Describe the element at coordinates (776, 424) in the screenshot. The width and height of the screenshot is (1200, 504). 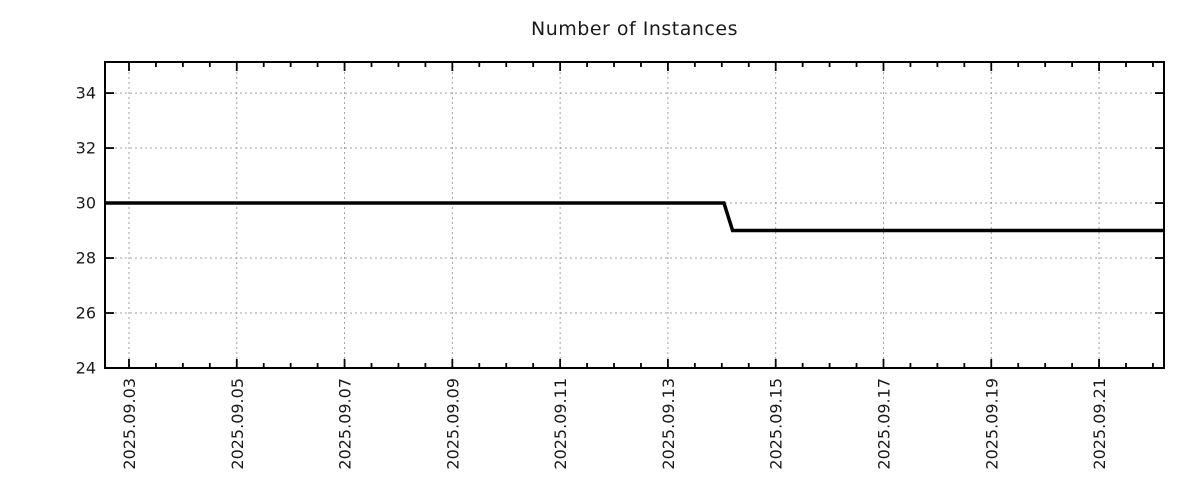
I see `x-tick-label: 2025.09.15` at that location.